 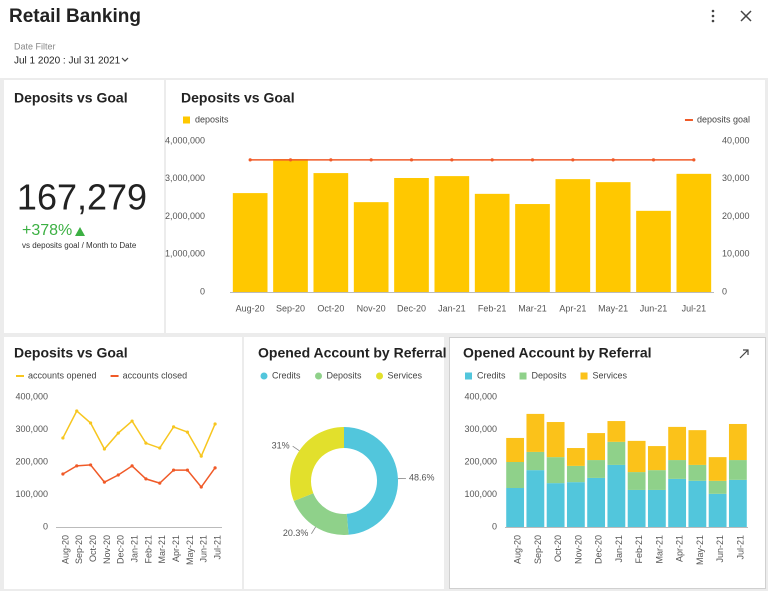 I want to click on more-menu, so click(x=713, y=16).